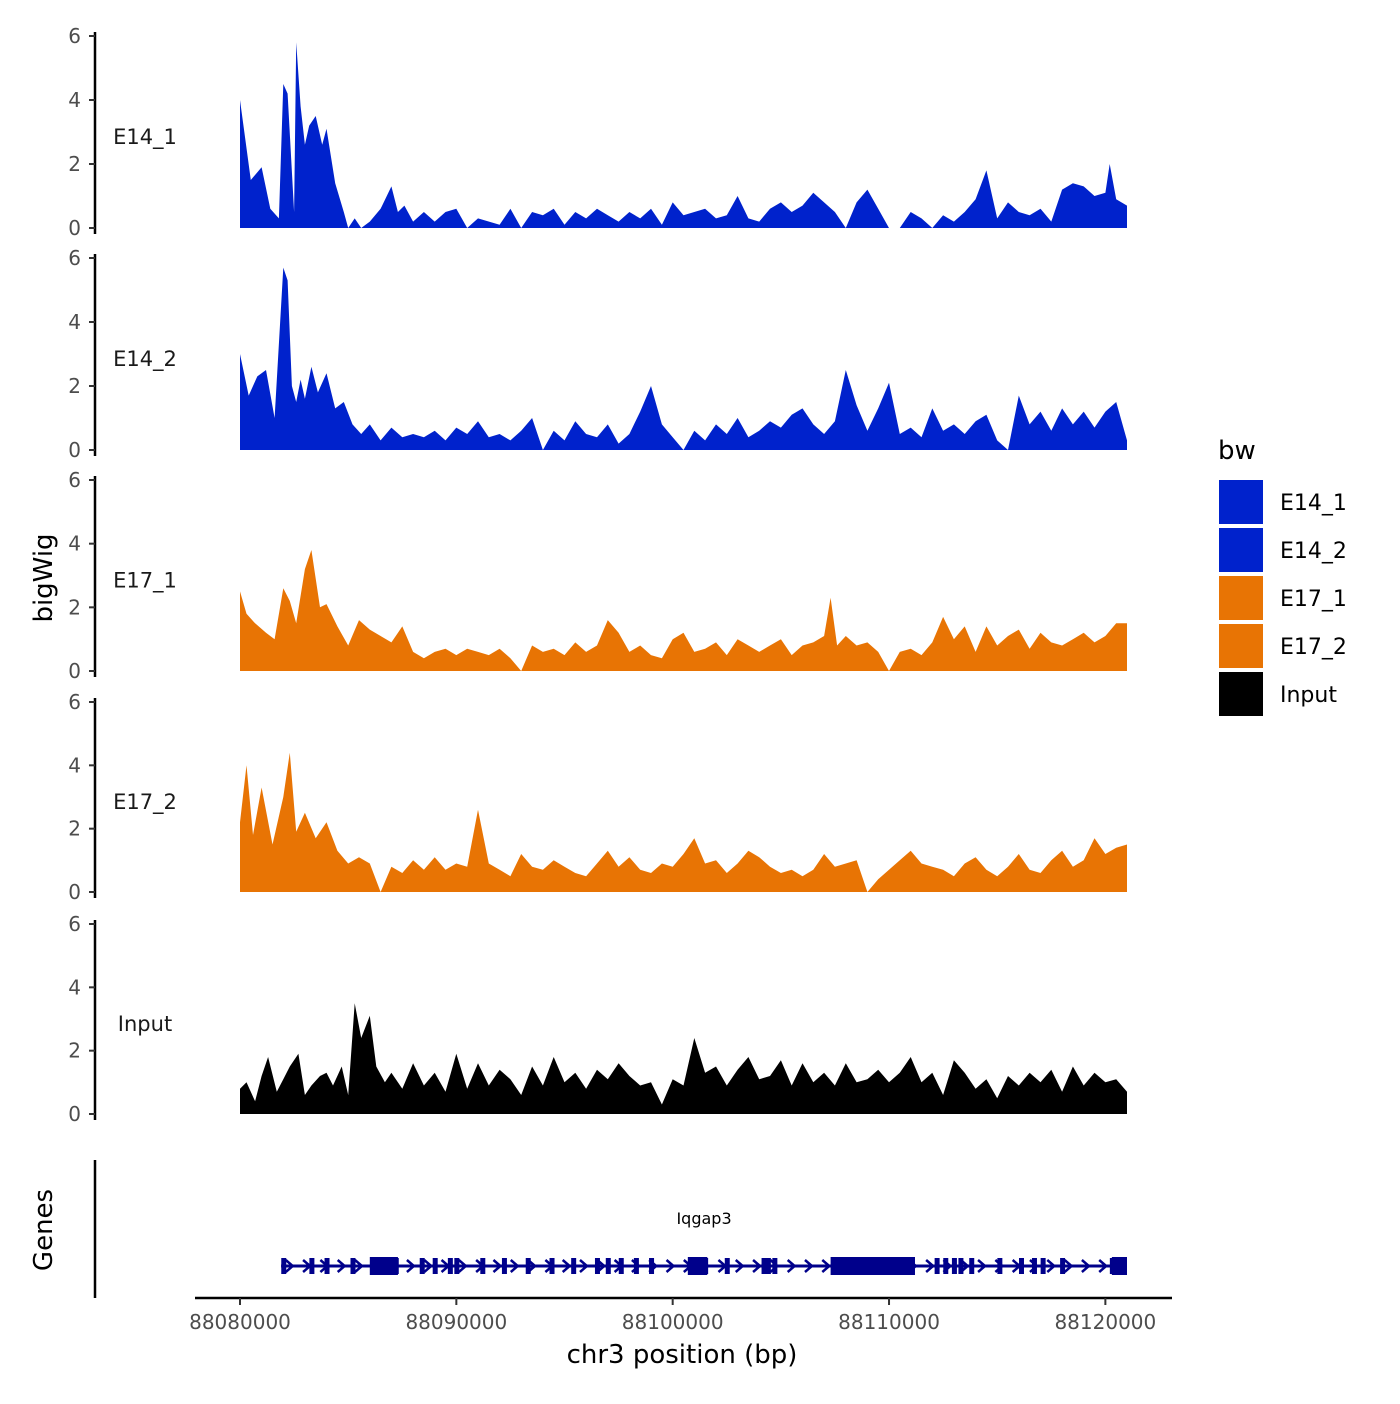 The height and width of the screenshot is (1404, 1400). I want to click on x-tick-label: 88100000, so click(673, 1322).